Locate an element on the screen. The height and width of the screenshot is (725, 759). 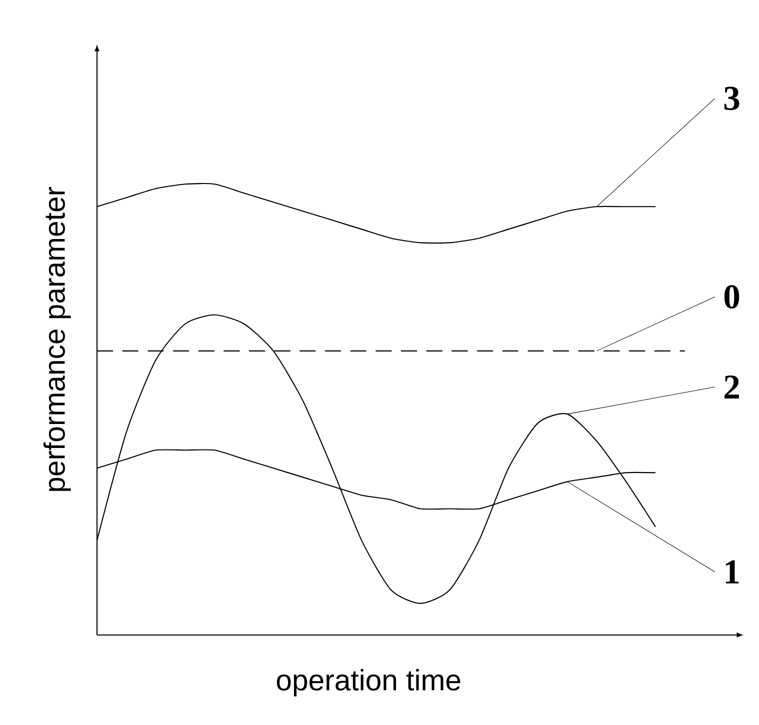
text: 1 is located at coordinates (732, 572).